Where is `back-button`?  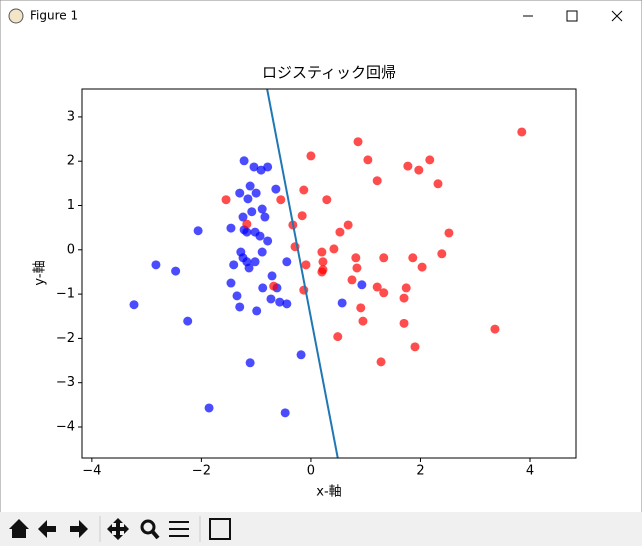
back-button is located at coordinates (47, 529).